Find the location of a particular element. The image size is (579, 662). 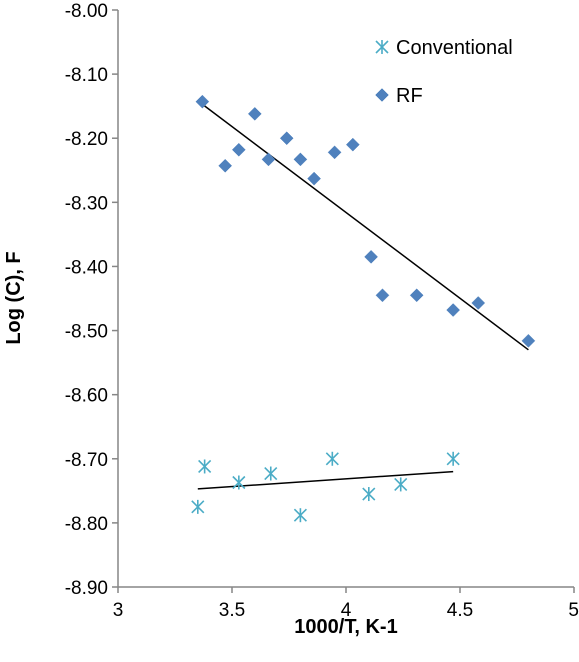

legend-label: RF is located at coordinates (409, 96).